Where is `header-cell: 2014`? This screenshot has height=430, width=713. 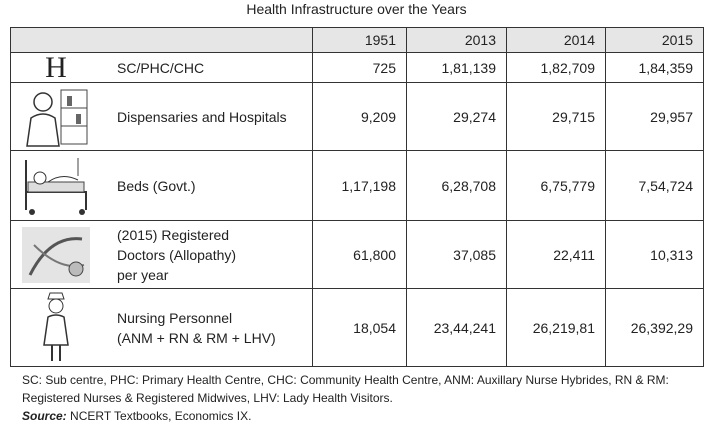 header-cell: 2014 is located at coordinates (556, 40).